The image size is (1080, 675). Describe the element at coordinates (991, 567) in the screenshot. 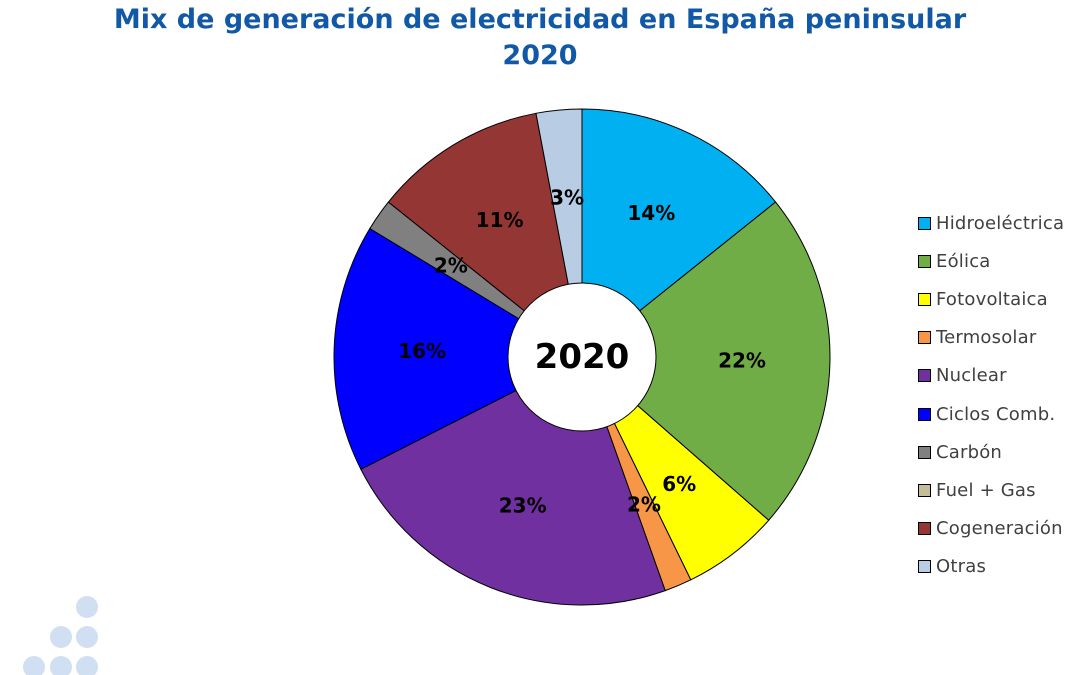

I see `legend-item-otras: Otras` at that location.